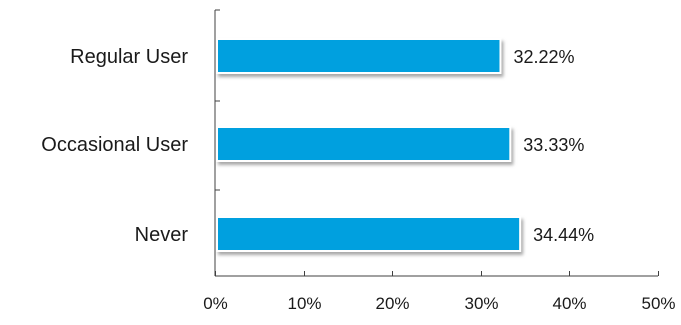 This screenshot has width=681, height=325. I want to click on x-tick-label: 10%, so click(304, 303).